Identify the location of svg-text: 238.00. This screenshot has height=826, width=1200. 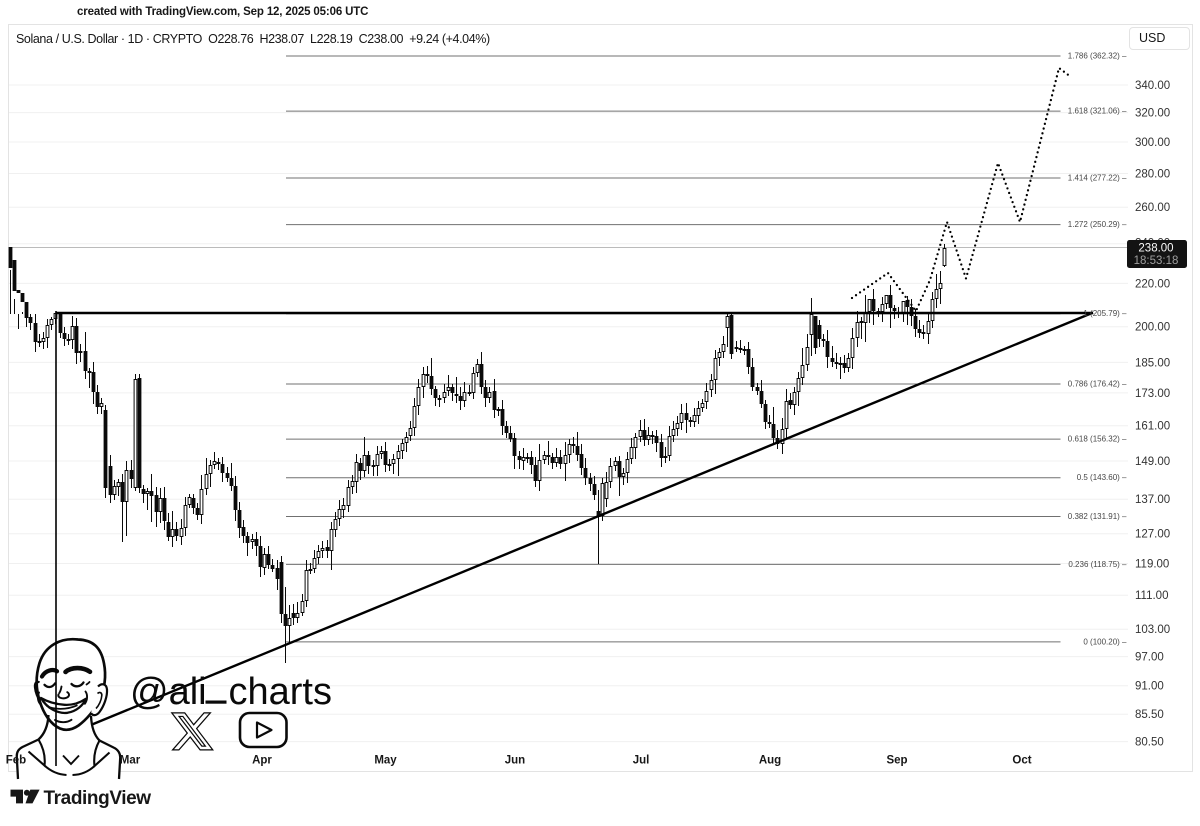
(1155, 248).